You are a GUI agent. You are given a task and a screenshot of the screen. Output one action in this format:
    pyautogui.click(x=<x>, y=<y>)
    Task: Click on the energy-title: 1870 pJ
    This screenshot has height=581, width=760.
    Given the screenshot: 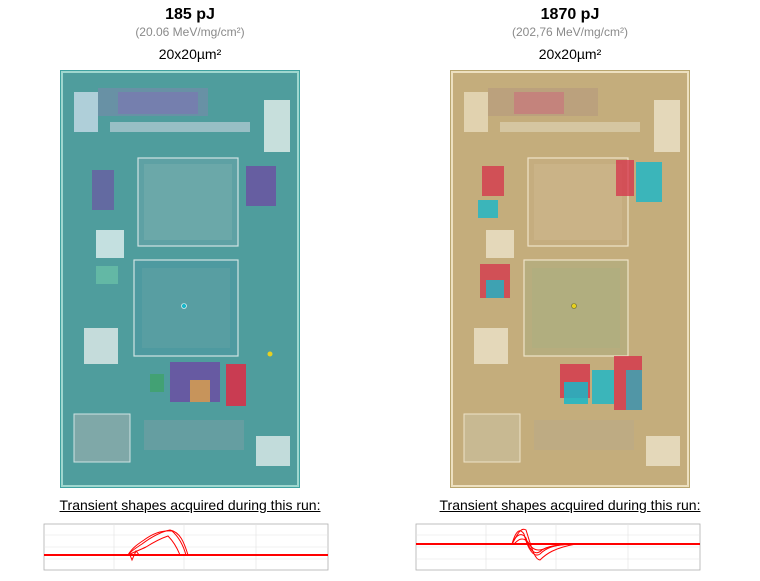 What is the action you would take?
    pyautogui.click(x=570, y=14)
    